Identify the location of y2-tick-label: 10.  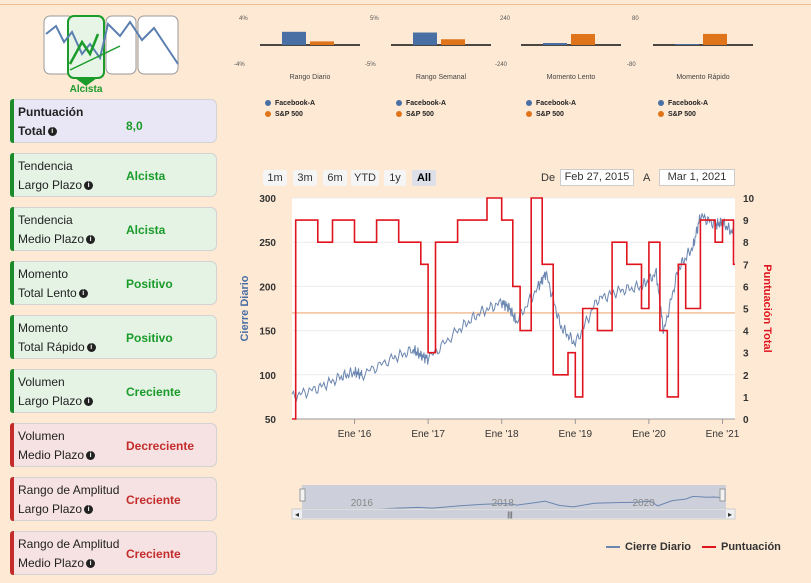
(749, 199).